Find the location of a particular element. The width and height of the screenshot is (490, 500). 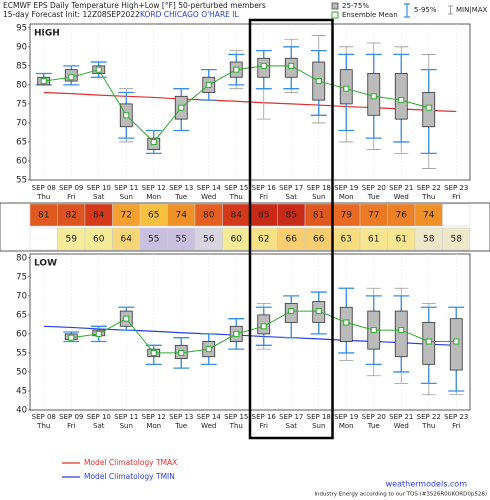

table-value: 74 is located at coordinates (429, 216).